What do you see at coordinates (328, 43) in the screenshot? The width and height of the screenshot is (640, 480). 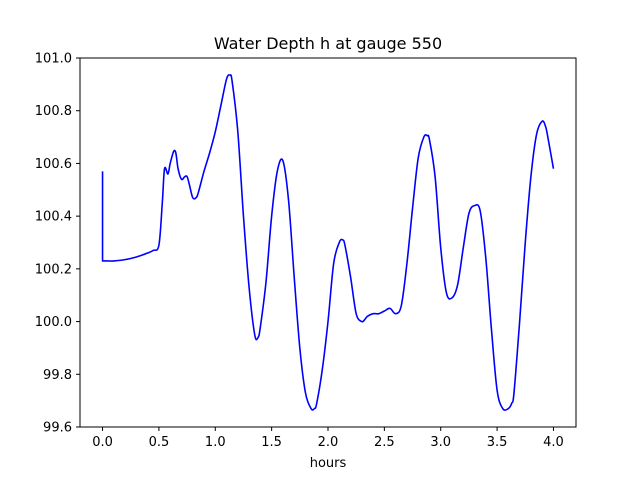 I see `chart-title: Water Depth h at gauge 550` at bounding box center [328, 43].